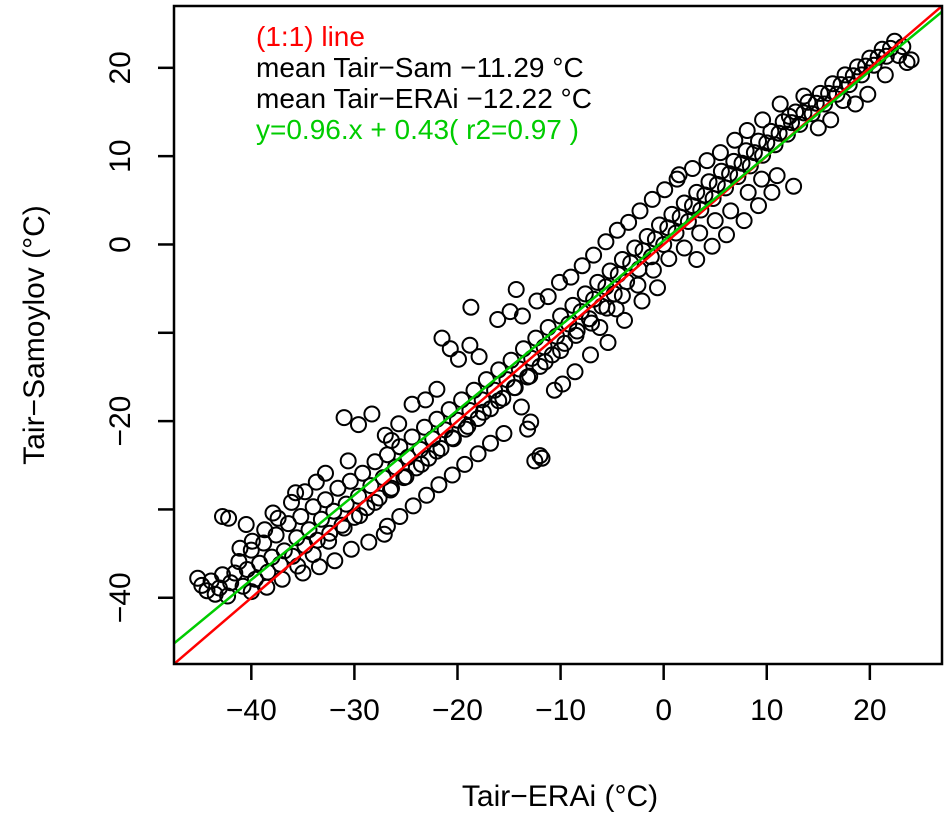 The width and height of the screenshot is (946, 831). What do you see at coordinates (420, 67) in the screenshot?
I see `legend-entry: mean Tair−Sam −11.29 °C` at bounding box center [420, 67].